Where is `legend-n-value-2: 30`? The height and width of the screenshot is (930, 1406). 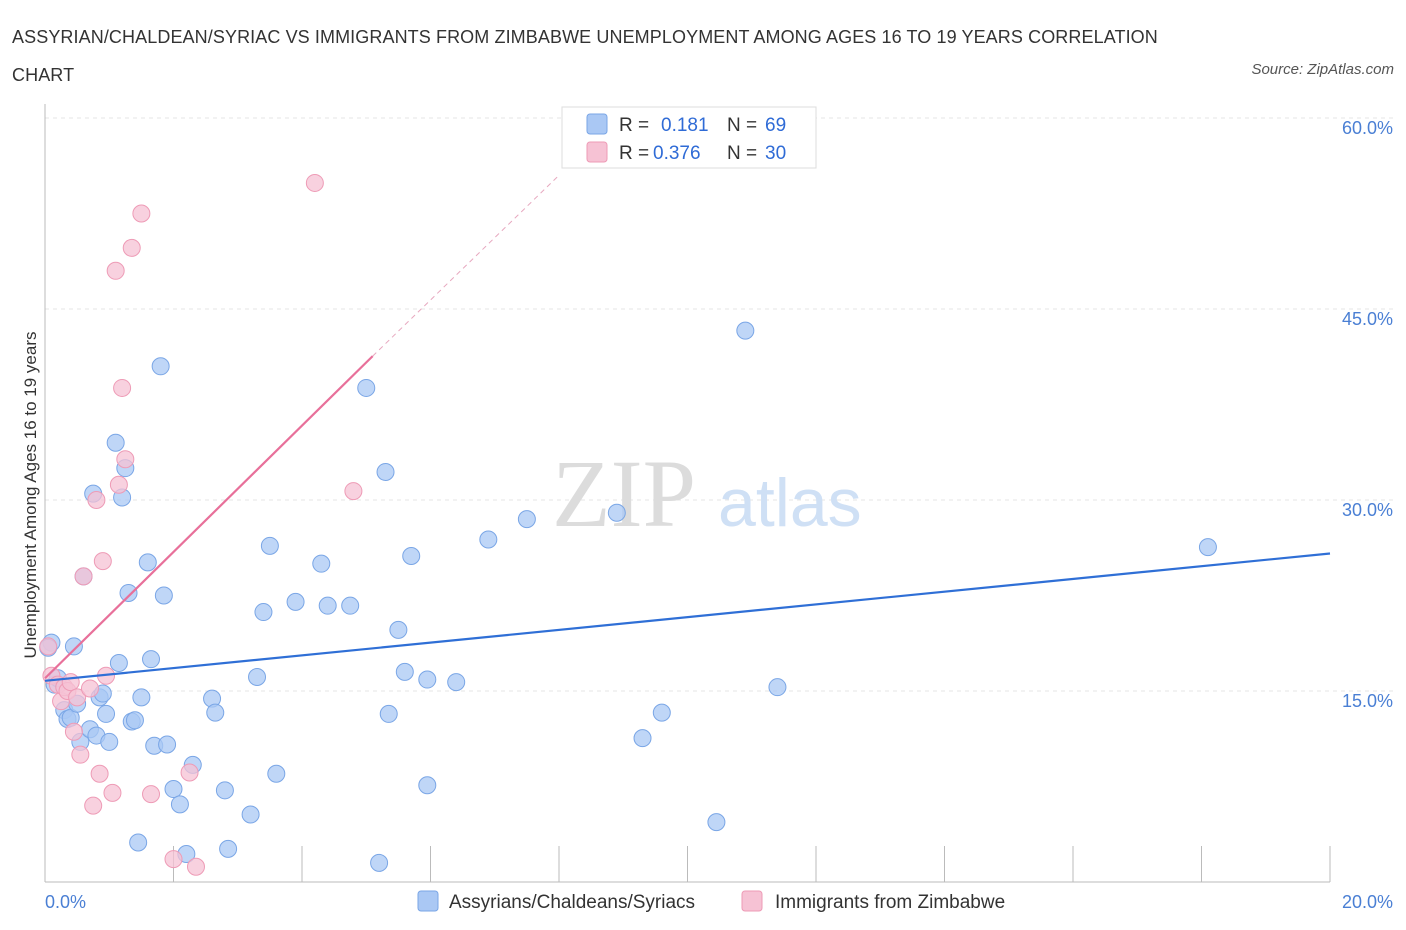 legend-n-value-2: 30 is located at coordinates (775, 153).